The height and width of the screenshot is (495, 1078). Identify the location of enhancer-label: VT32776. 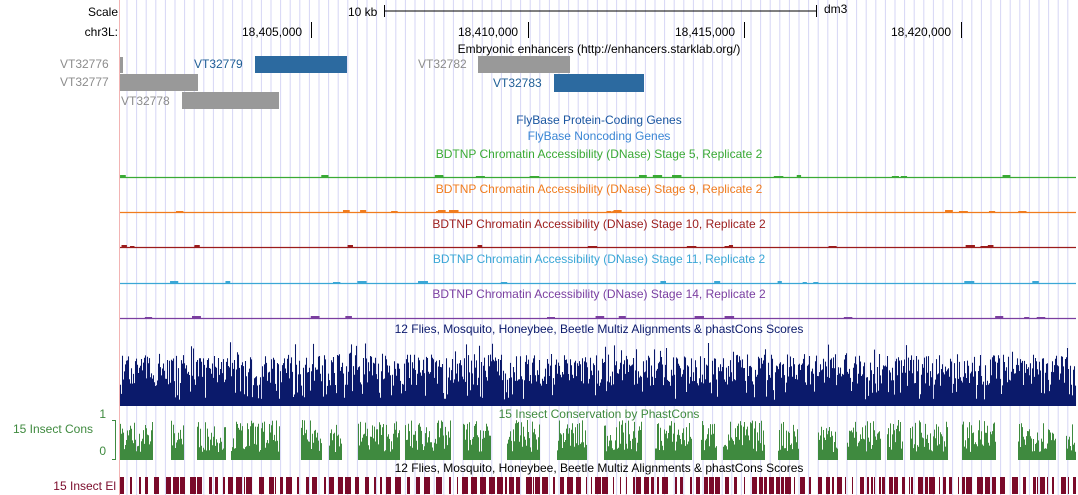
(84, 64).